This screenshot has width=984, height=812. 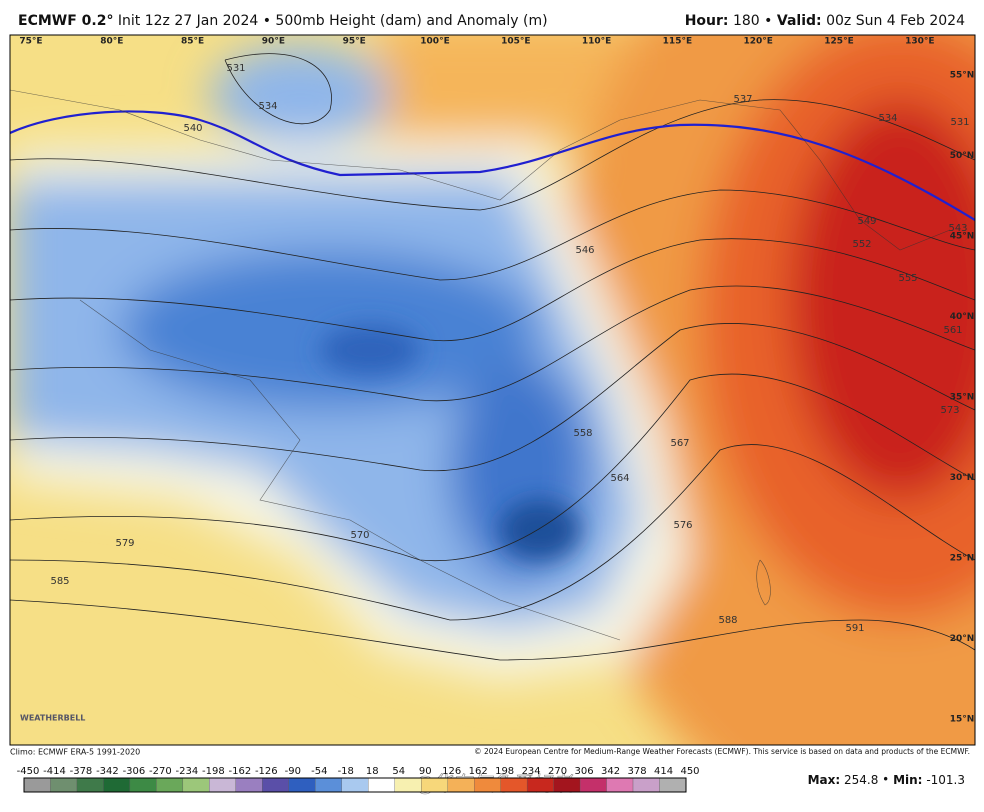 What do you see at coordinates (962, 478) in the screenshot?
I see `latitude-label: 30°N` at bounding box center [962, 478].